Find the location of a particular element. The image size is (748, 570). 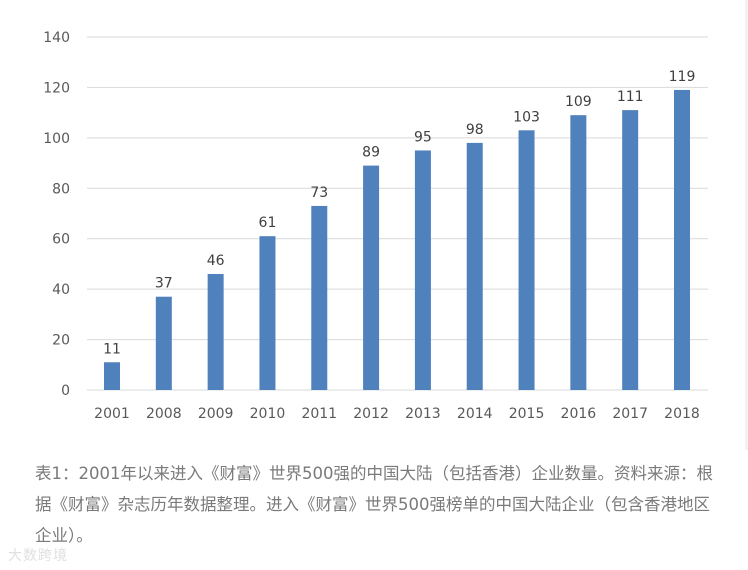

y-tick-label: 40 is located at coordinates (61, 290).